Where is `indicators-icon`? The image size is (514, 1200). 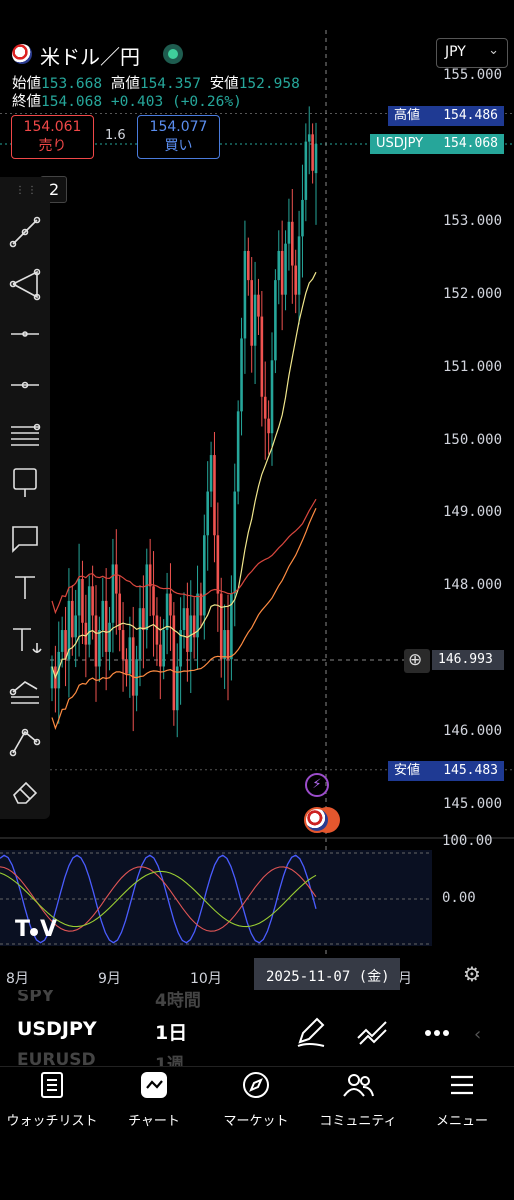
indicators-icon is located at coordinates (372, 1033).